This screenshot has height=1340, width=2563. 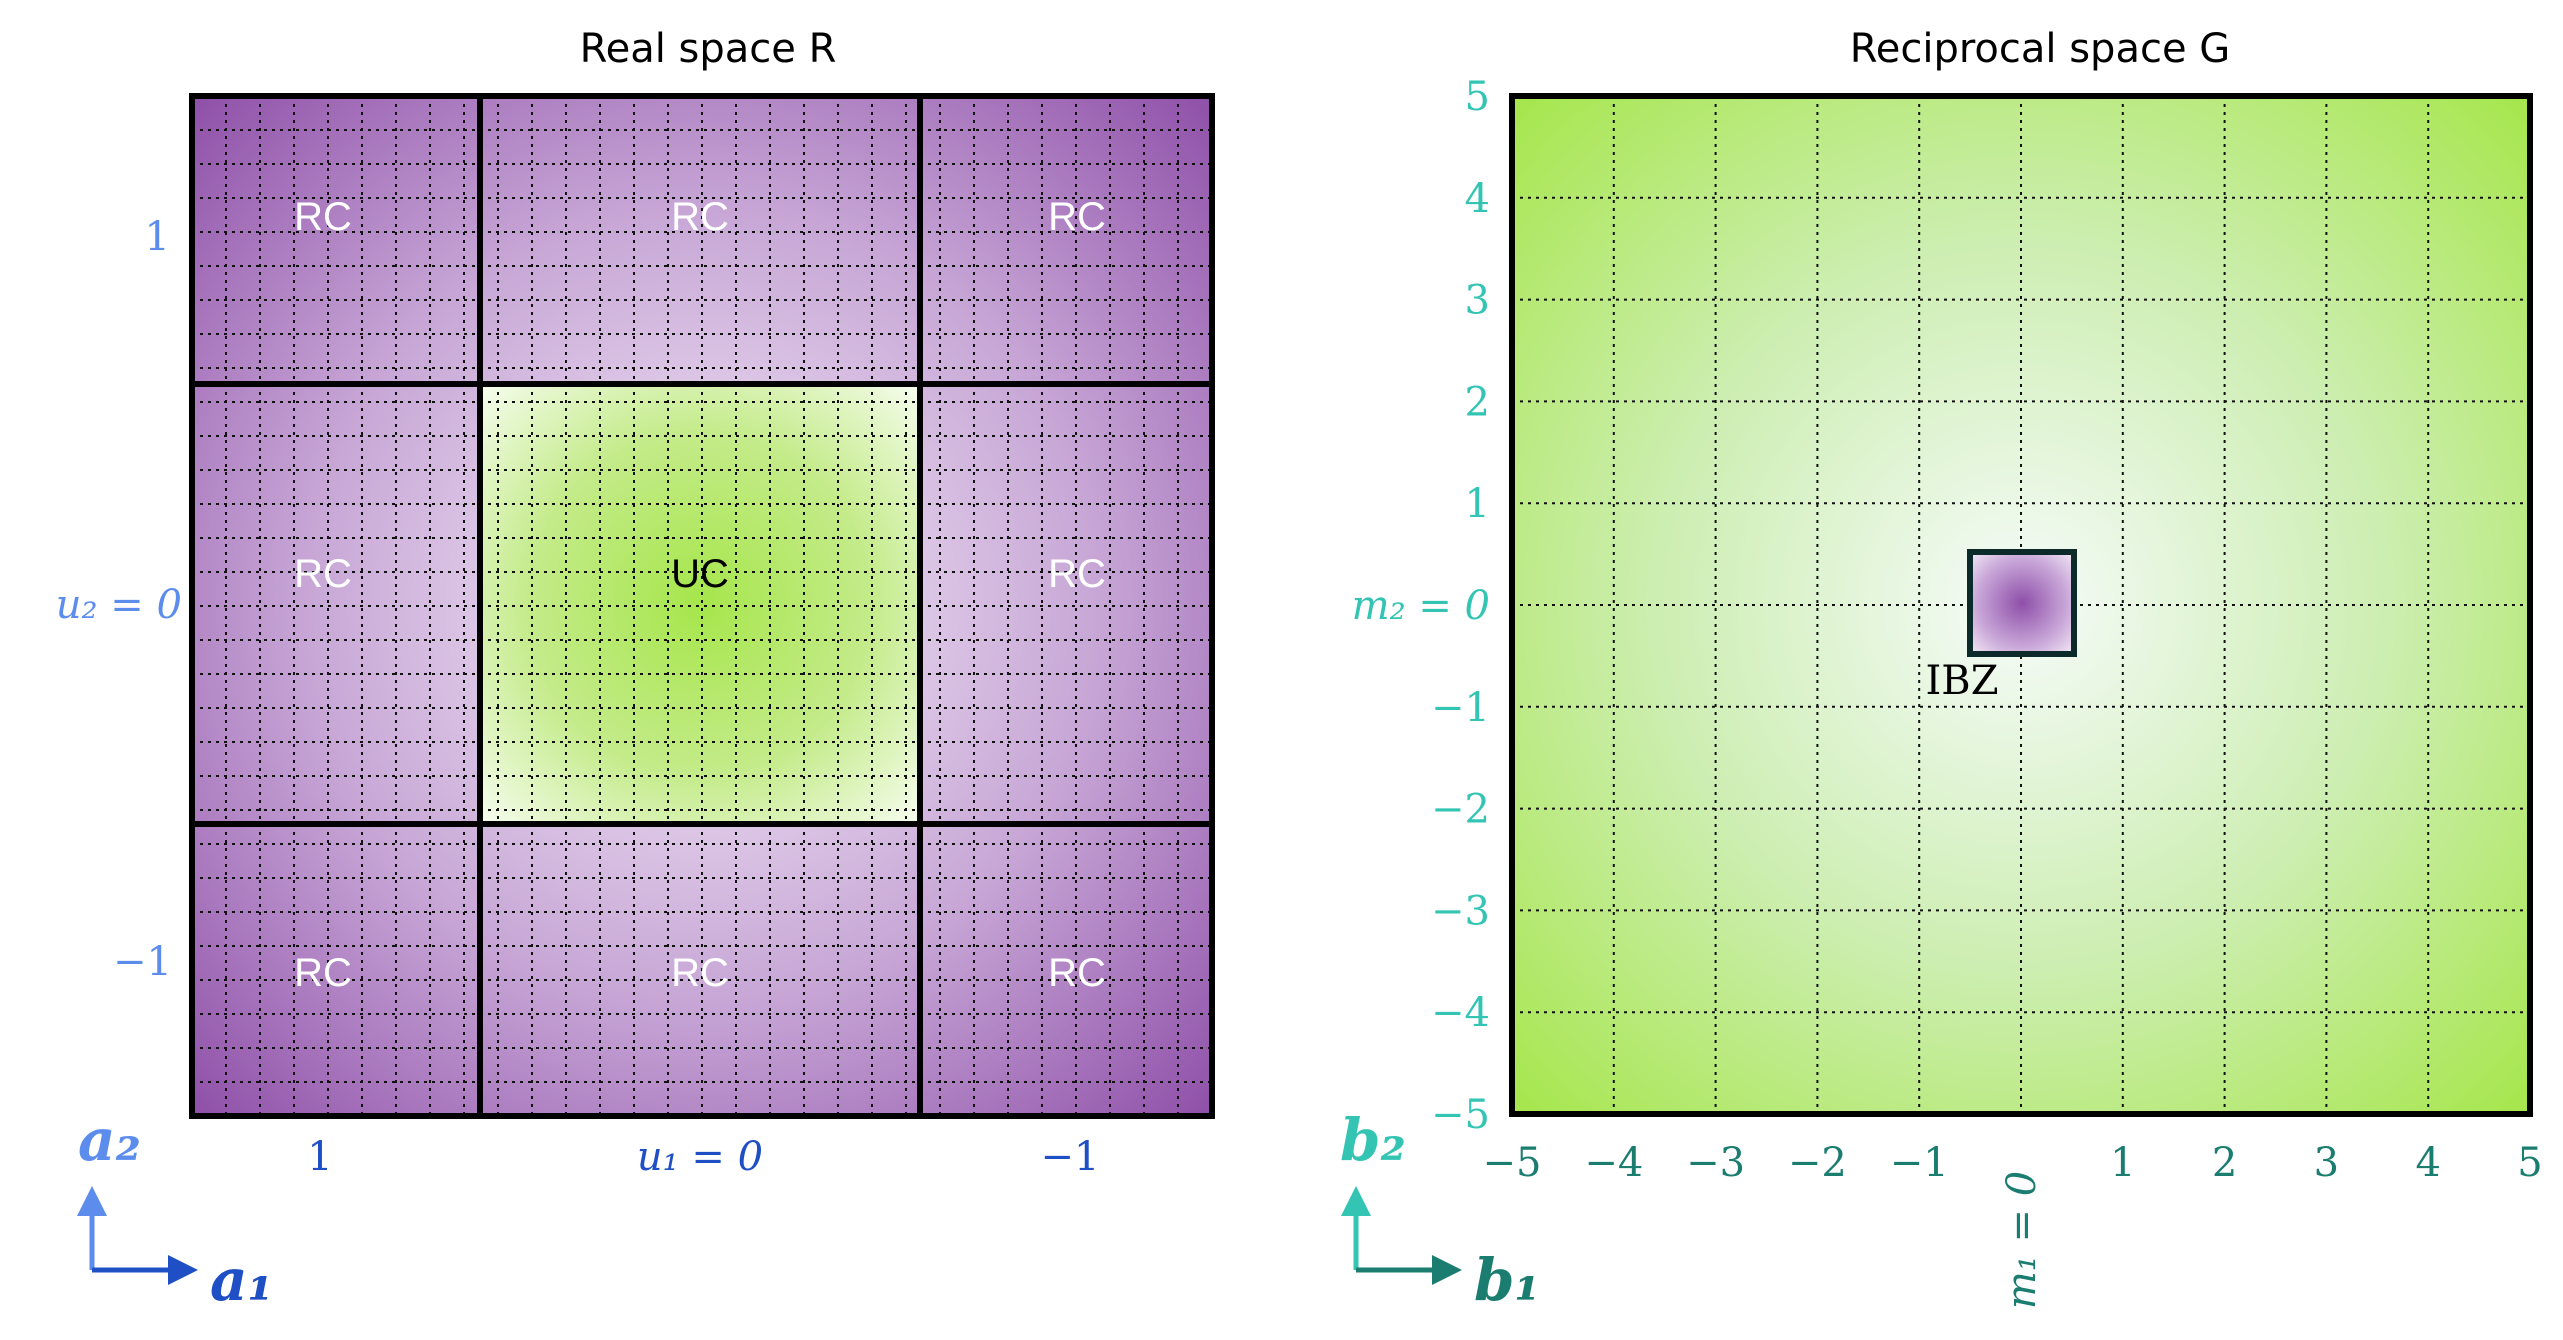 What do you see at coordinates (1477, 199) in the screenshot?
I see `m2-tick-label: 4` at bounding box center [1477, 199].